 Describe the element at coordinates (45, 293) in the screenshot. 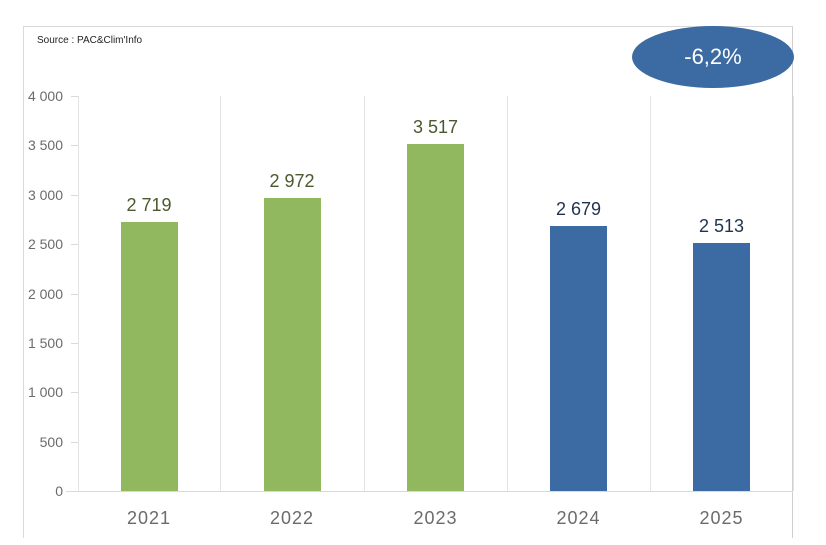

I see `y-tick-label: 2 000` at that location.